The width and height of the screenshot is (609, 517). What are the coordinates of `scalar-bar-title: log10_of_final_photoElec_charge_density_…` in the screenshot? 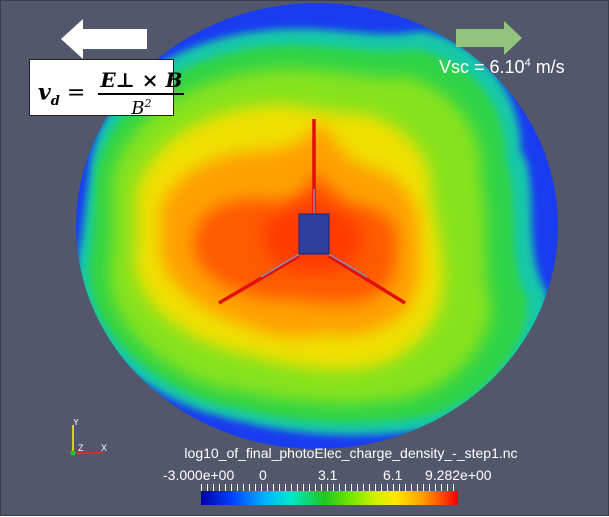 It's located at (351, 453).